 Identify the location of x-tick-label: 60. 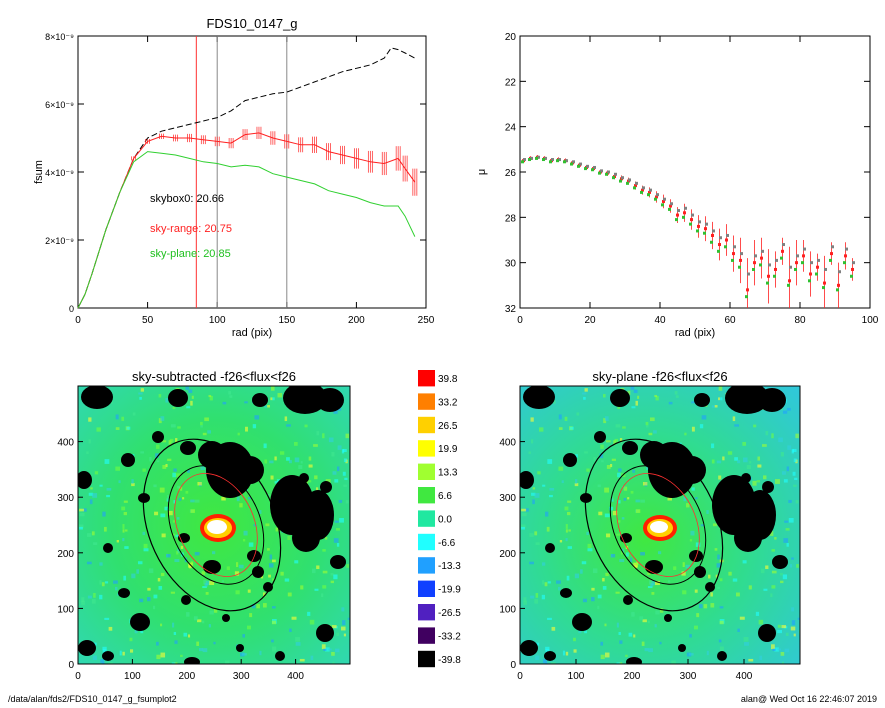
(730, 320).